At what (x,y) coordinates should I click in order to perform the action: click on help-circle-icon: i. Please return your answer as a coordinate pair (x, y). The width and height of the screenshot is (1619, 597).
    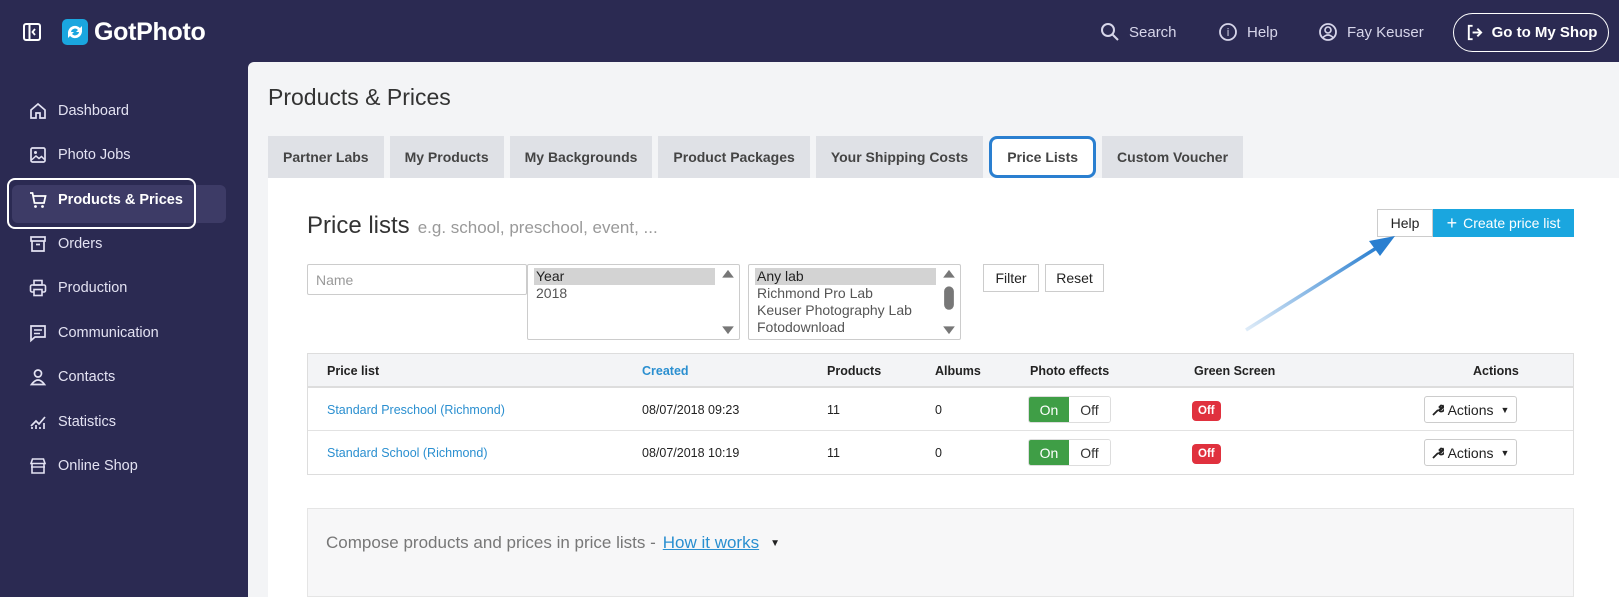
    Looking at the image, I should click on (1228, 32).